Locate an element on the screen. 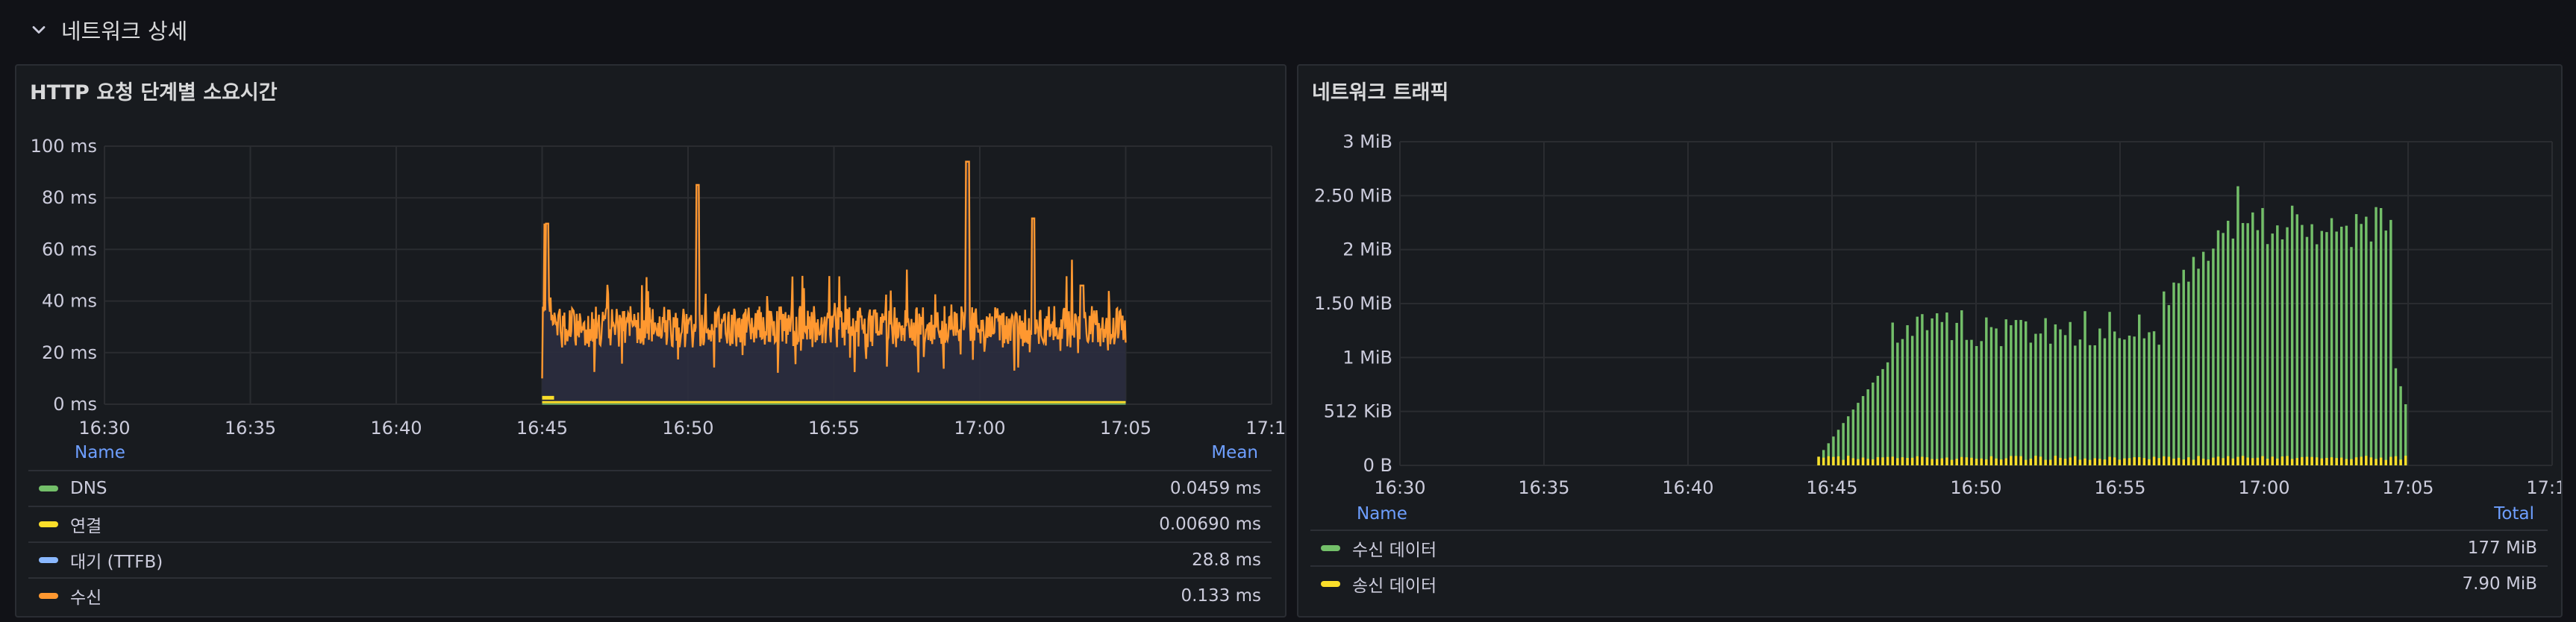 The width and height of the screenshot is (2576, 622). chevron-down-icon is located at coordinates (38, 29).